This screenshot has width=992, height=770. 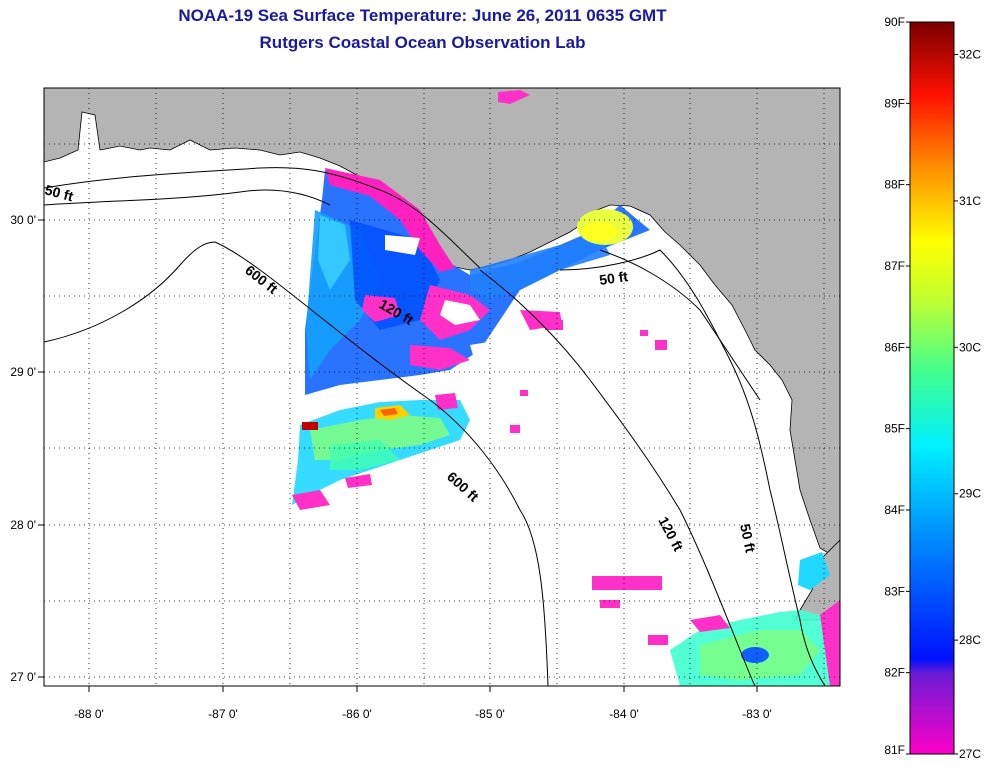 What do you see at coordinates (894, 591) in the screenshot?
I see `colorbar-f-label: 83F` at bounding box center [894, 591].